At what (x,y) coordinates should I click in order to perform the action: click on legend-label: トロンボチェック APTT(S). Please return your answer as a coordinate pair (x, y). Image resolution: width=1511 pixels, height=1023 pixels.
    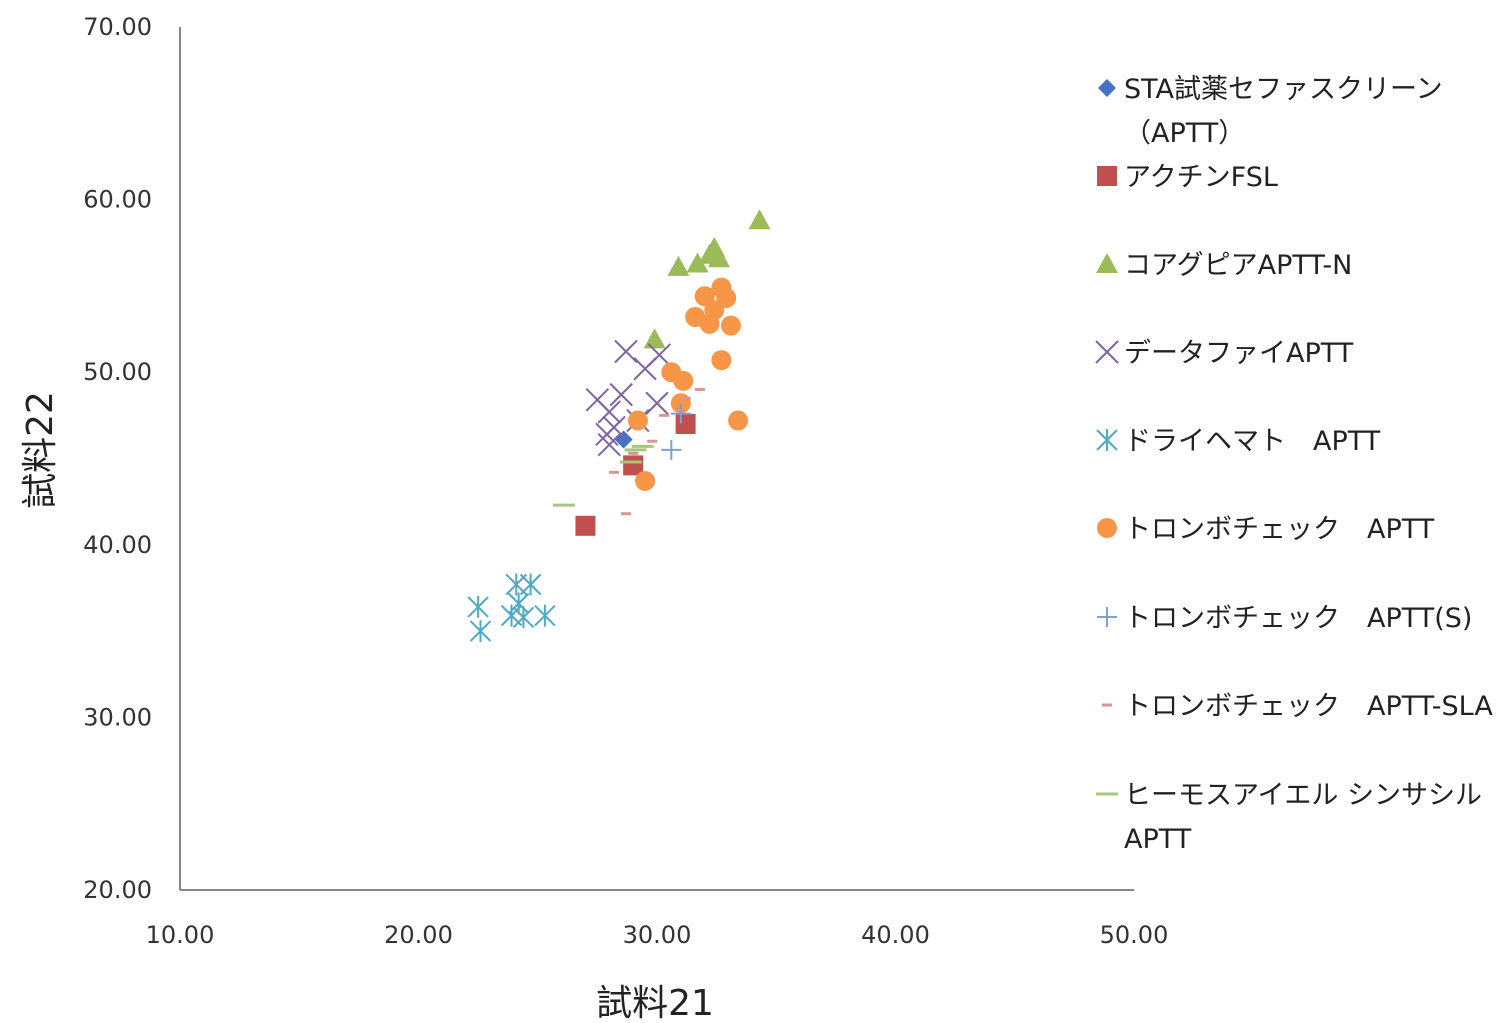
    Looking at the image, I should click on (1298, 618).